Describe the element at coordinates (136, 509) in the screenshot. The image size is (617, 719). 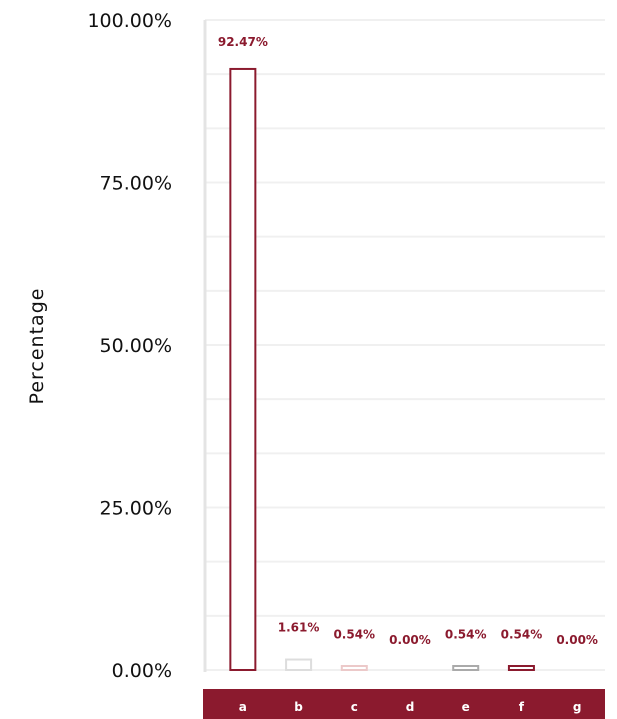
I see `y-tick-label: 25.00%` at that location.